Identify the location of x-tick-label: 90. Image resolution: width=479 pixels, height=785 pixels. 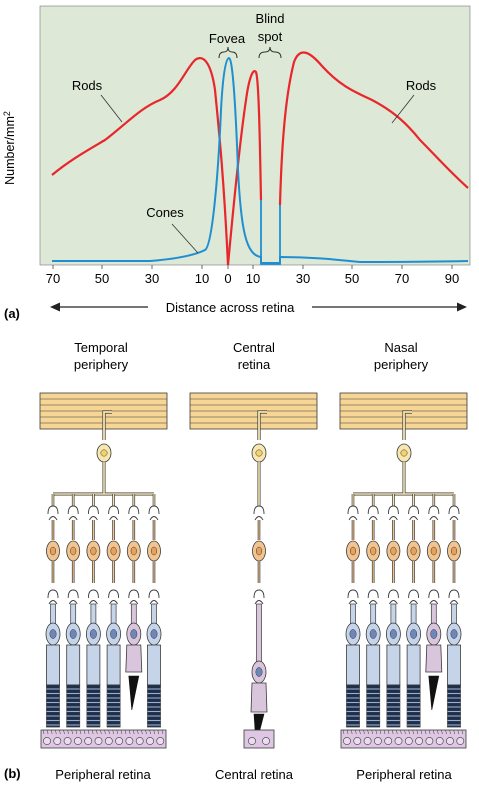
(452, 278).